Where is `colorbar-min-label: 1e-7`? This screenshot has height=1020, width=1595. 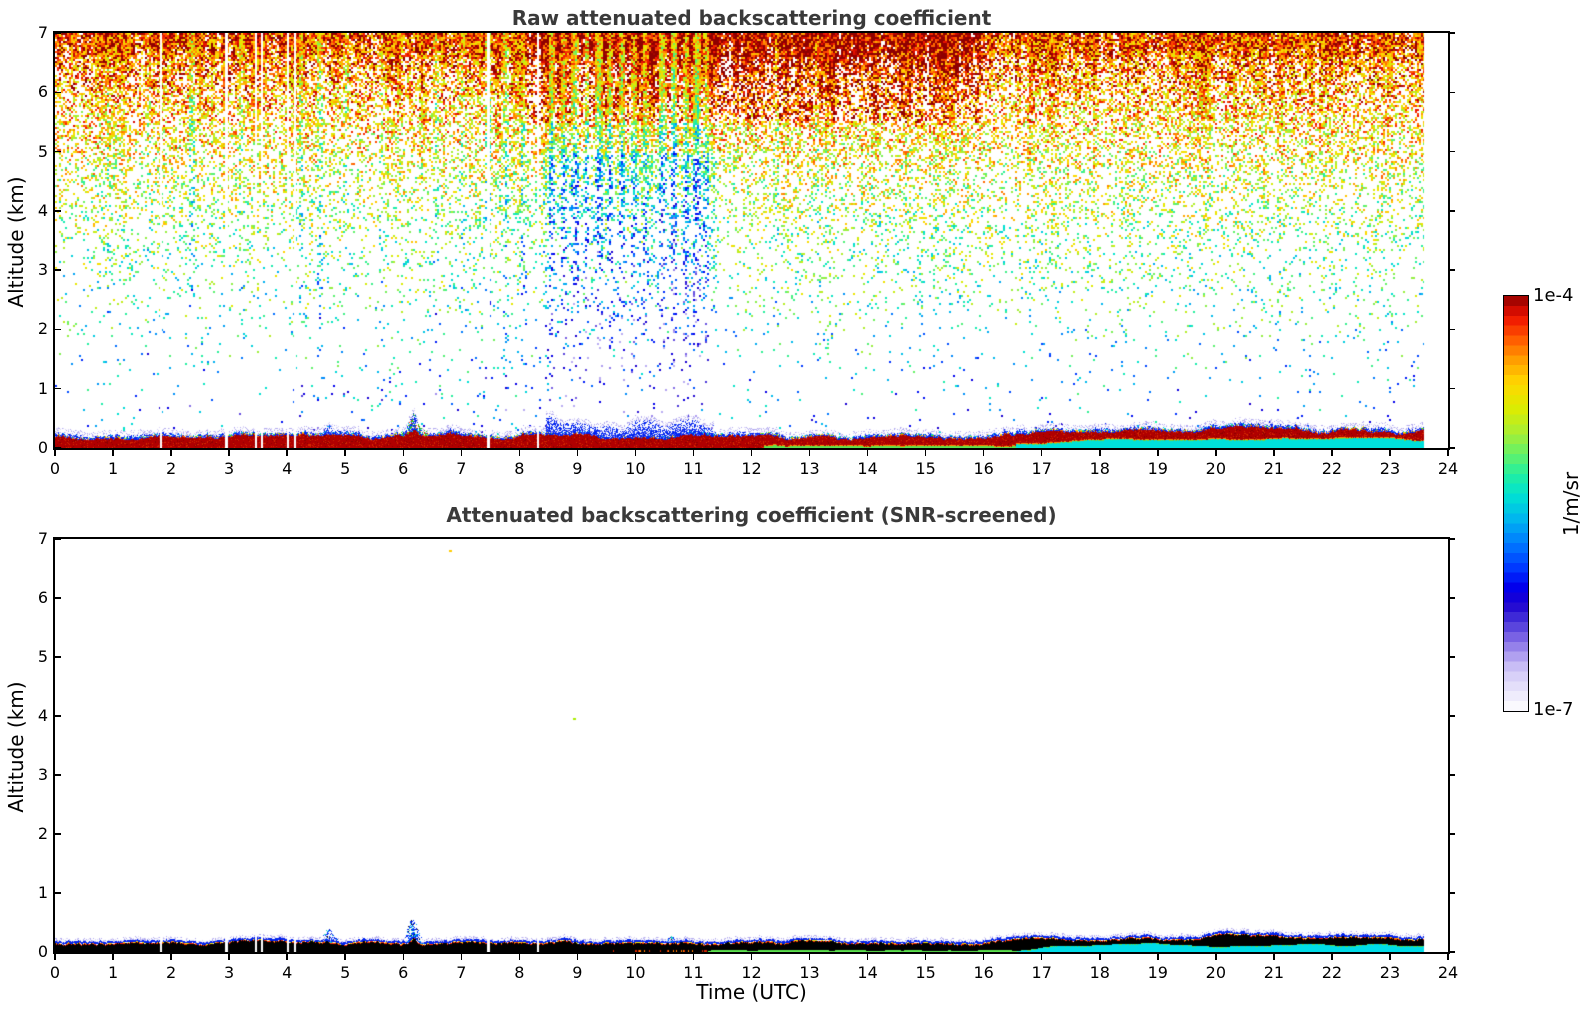
colorbar-min-label: 1e-7 is located at coordinates (1553, 709).